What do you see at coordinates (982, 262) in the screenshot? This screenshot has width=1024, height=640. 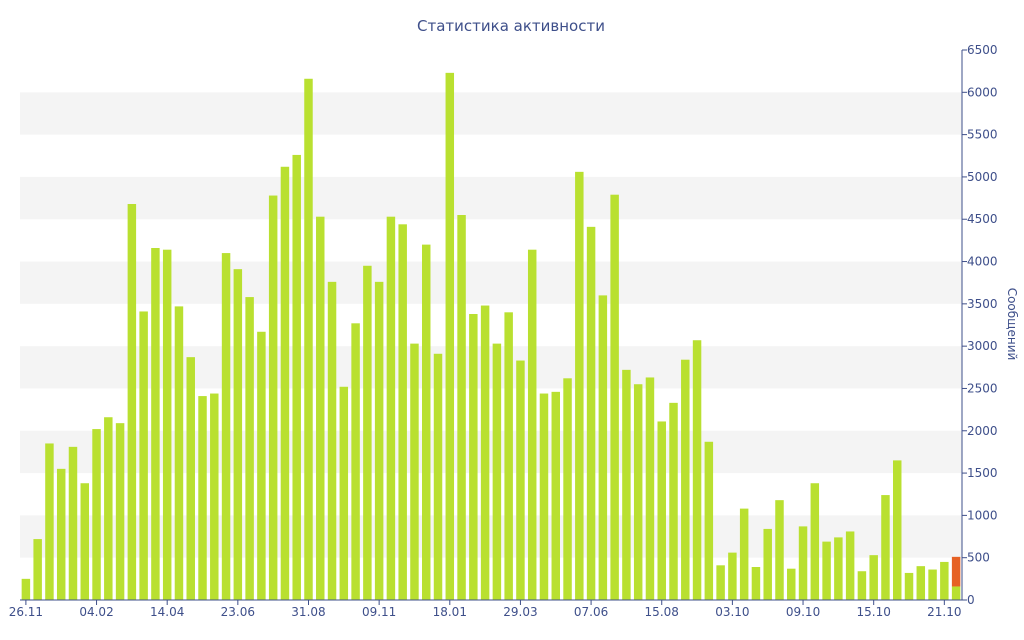 I see `y-tick-label: 4000` at bounding box center [982, 262].